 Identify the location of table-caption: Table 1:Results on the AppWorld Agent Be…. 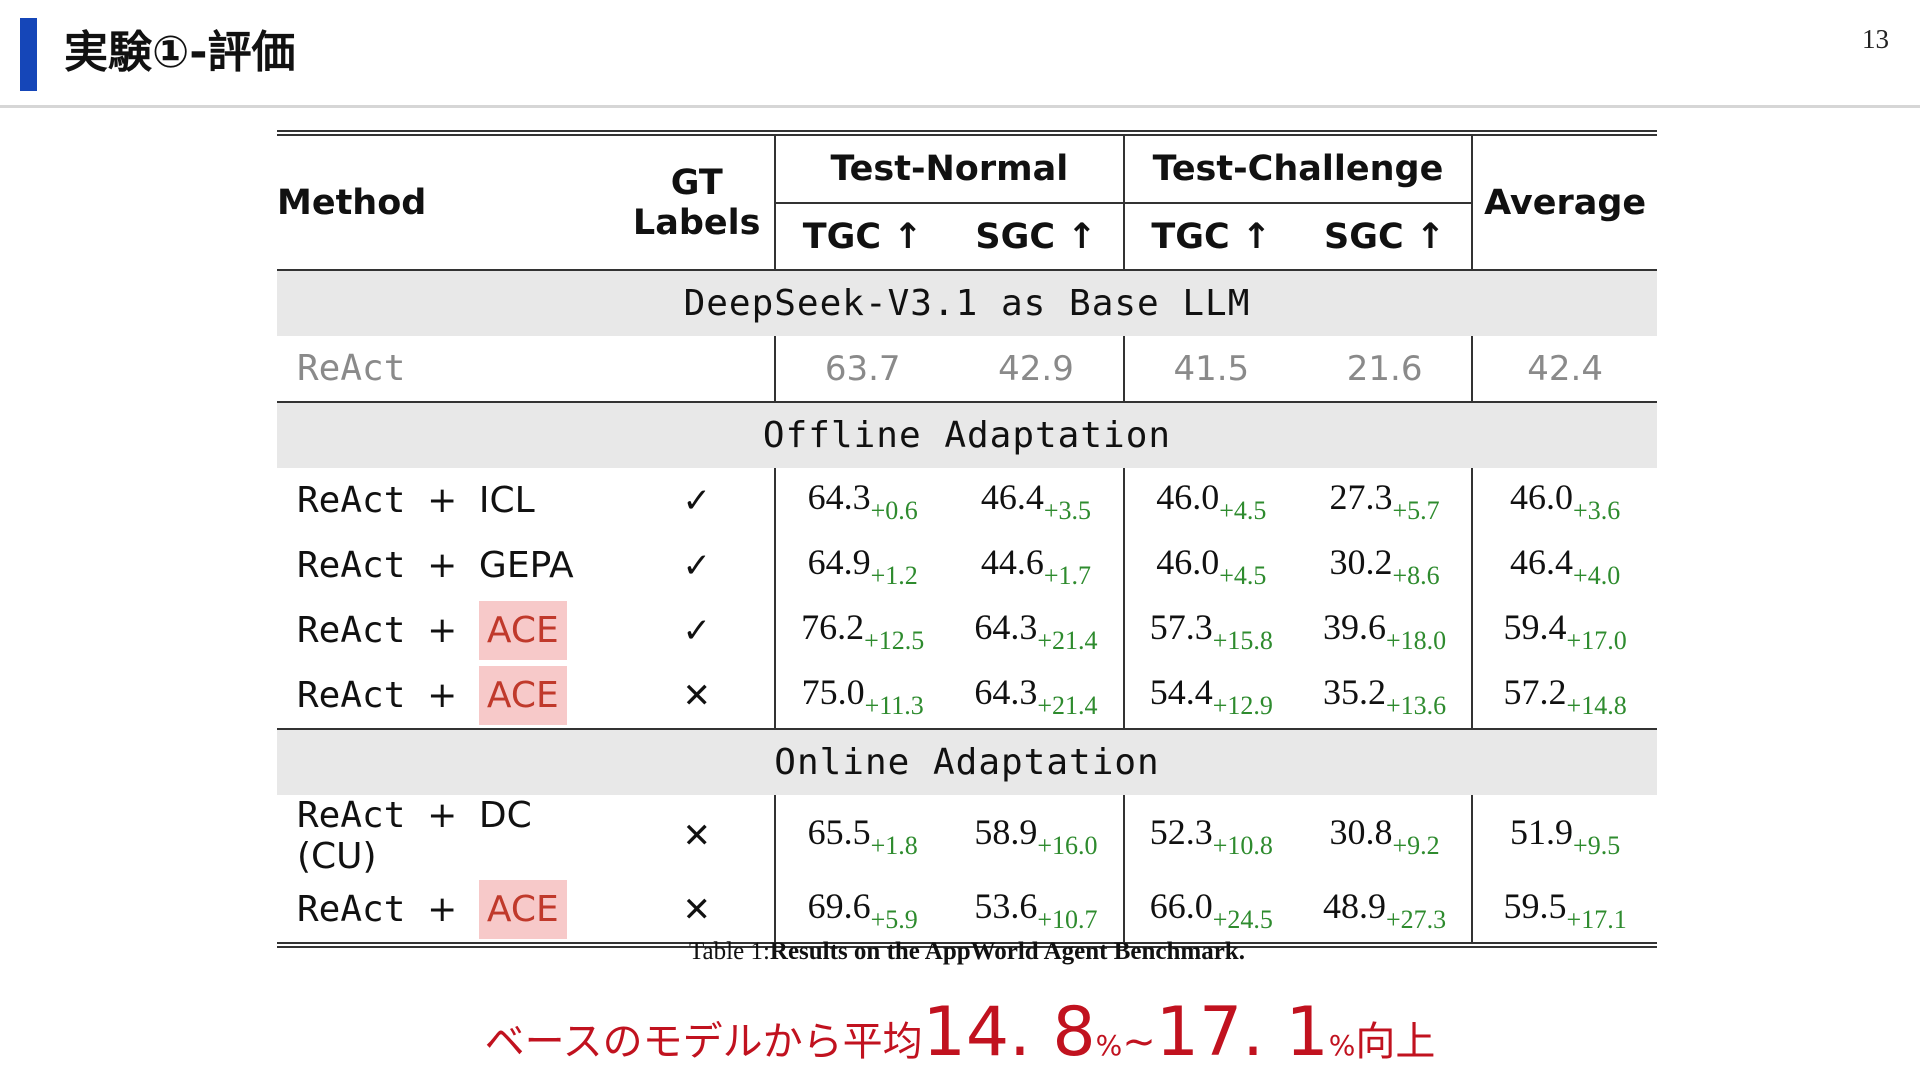
(967, 952).